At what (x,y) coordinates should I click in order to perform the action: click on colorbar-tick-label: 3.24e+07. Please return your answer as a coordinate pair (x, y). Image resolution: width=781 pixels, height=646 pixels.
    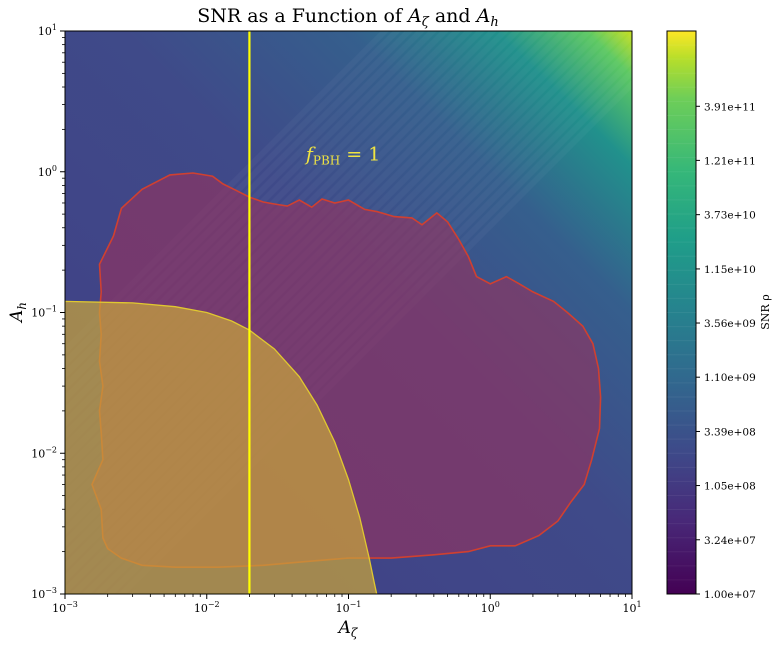
    Looking at the image, I should click on (730, 541).